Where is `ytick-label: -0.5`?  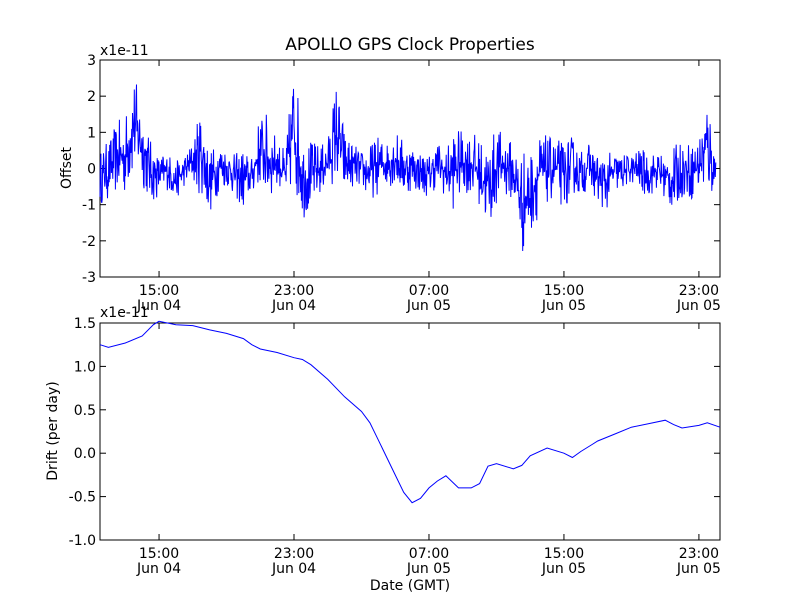 ytick-label: -0.5 is located at coordinates (82, 498).